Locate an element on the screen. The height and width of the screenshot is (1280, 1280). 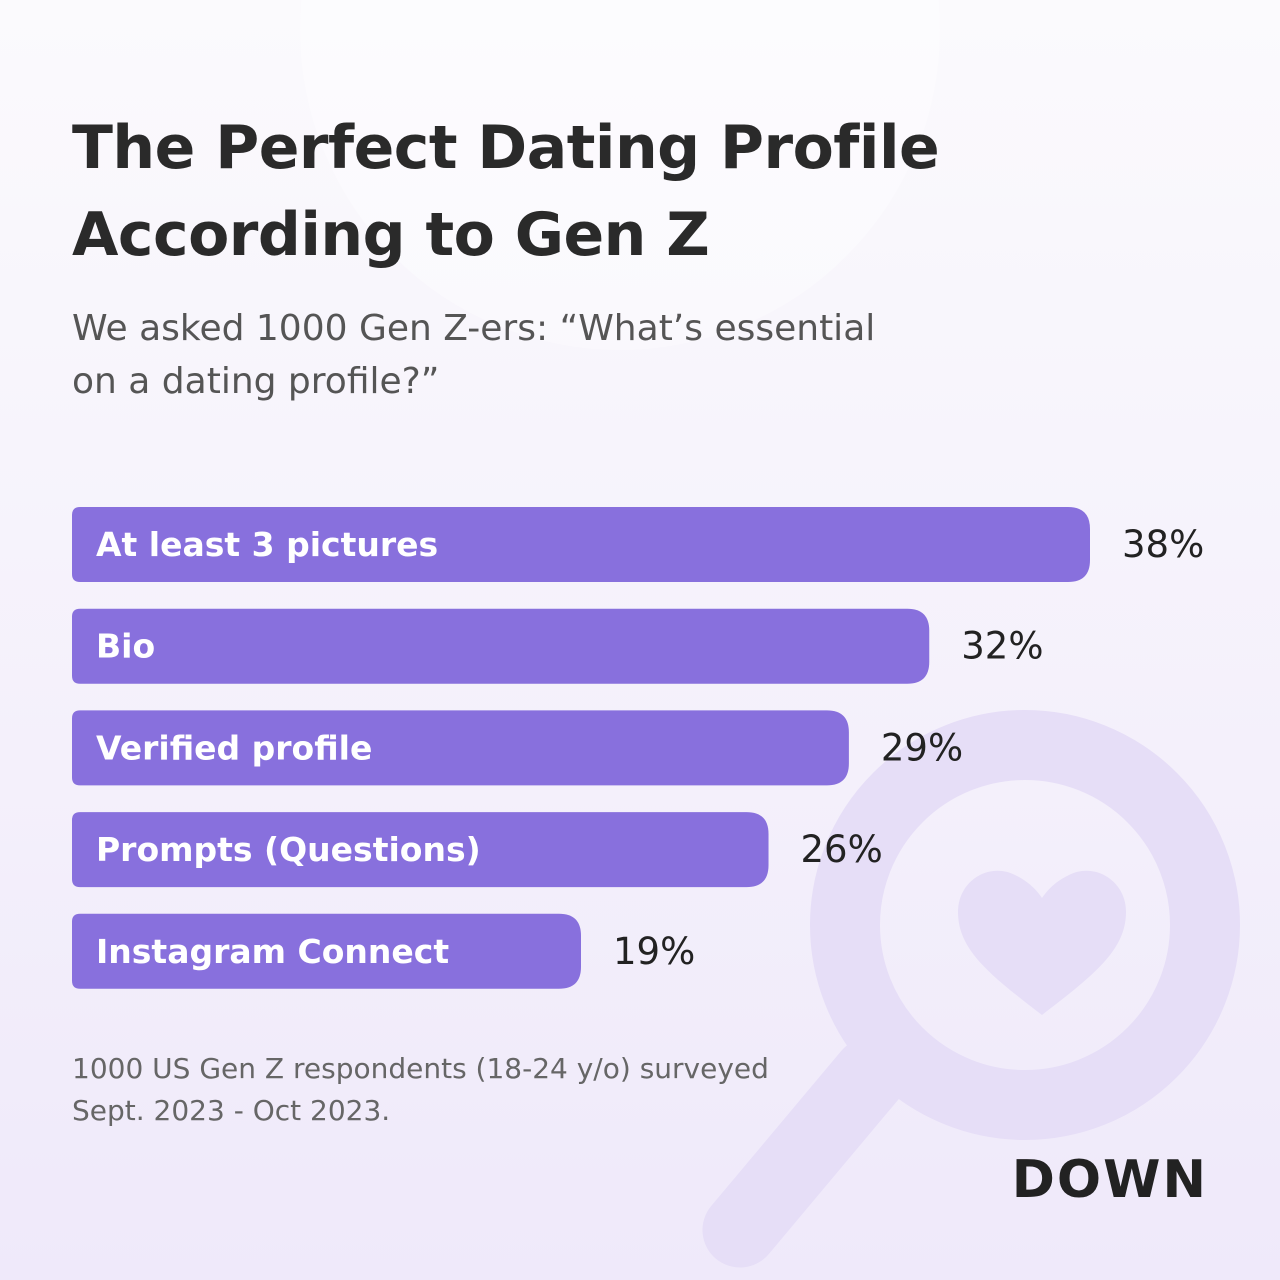
value-label: 32% is located at coordinates (1002, 646).